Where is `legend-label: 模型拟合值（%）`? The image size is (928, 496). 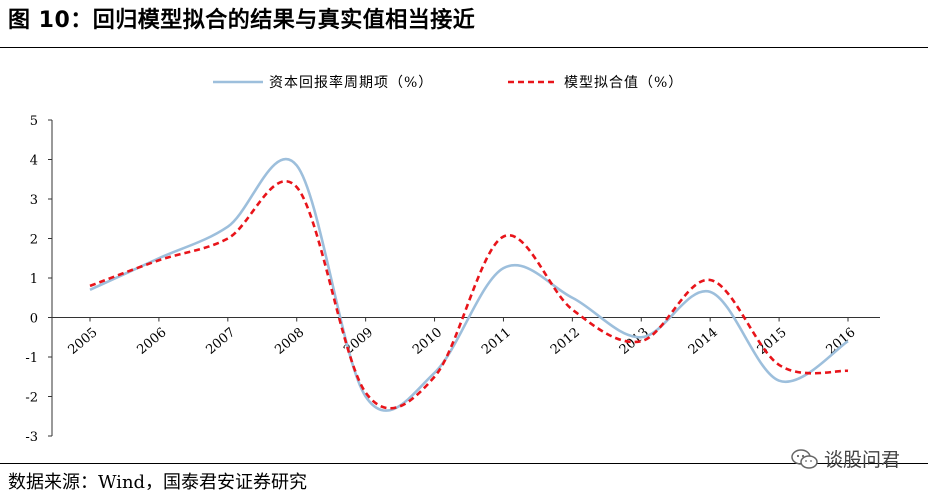
legend-label: 模型拟合值（%） is located at coordinates (623, 83).